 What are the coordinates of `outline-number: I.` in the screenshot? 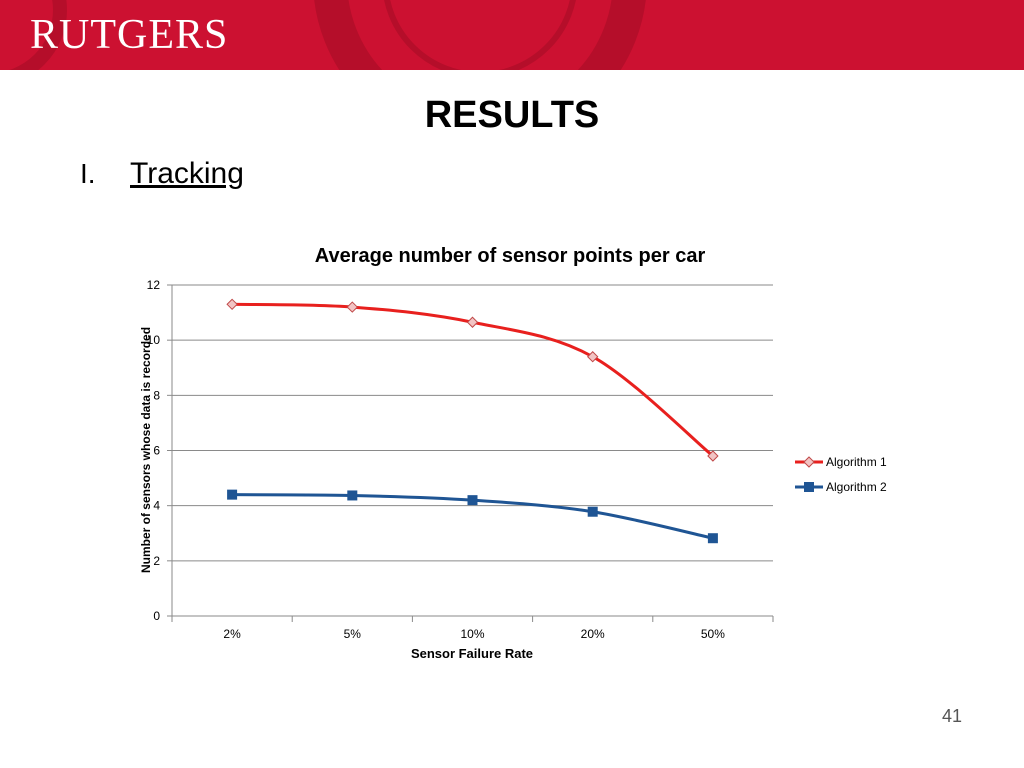 It's located at (88, 173).